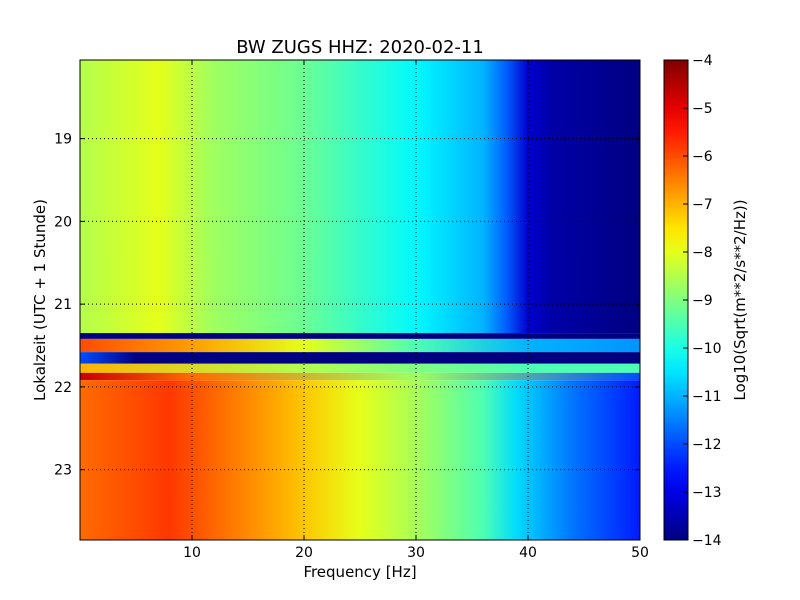 Image resolution: width=800 pixels, height=600 pixels. I want to click on x-tick-label: 50, so click(640, 553).